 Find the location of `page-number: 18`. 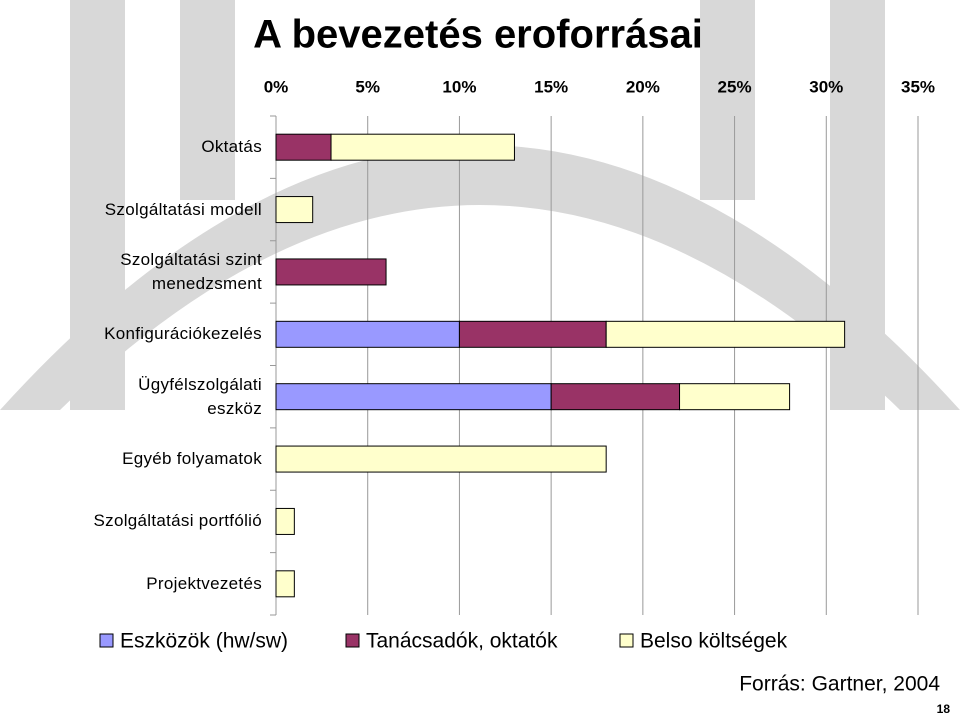

page-number: 18 is located at coordinates (944, 709).